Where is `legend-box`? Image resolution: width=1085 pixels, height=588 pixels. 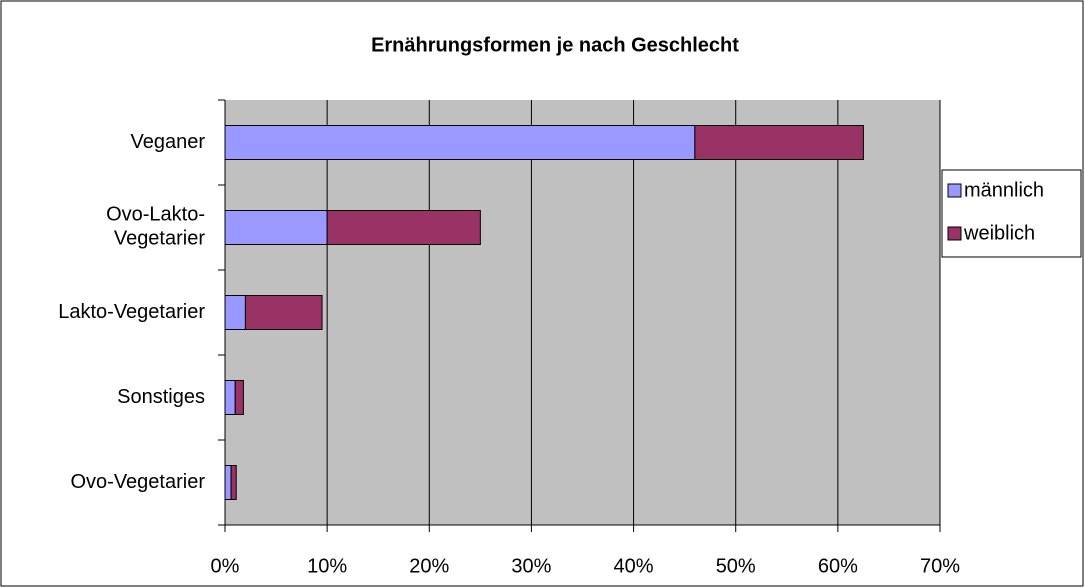 legend-box is located at coordinates (1011, 213).